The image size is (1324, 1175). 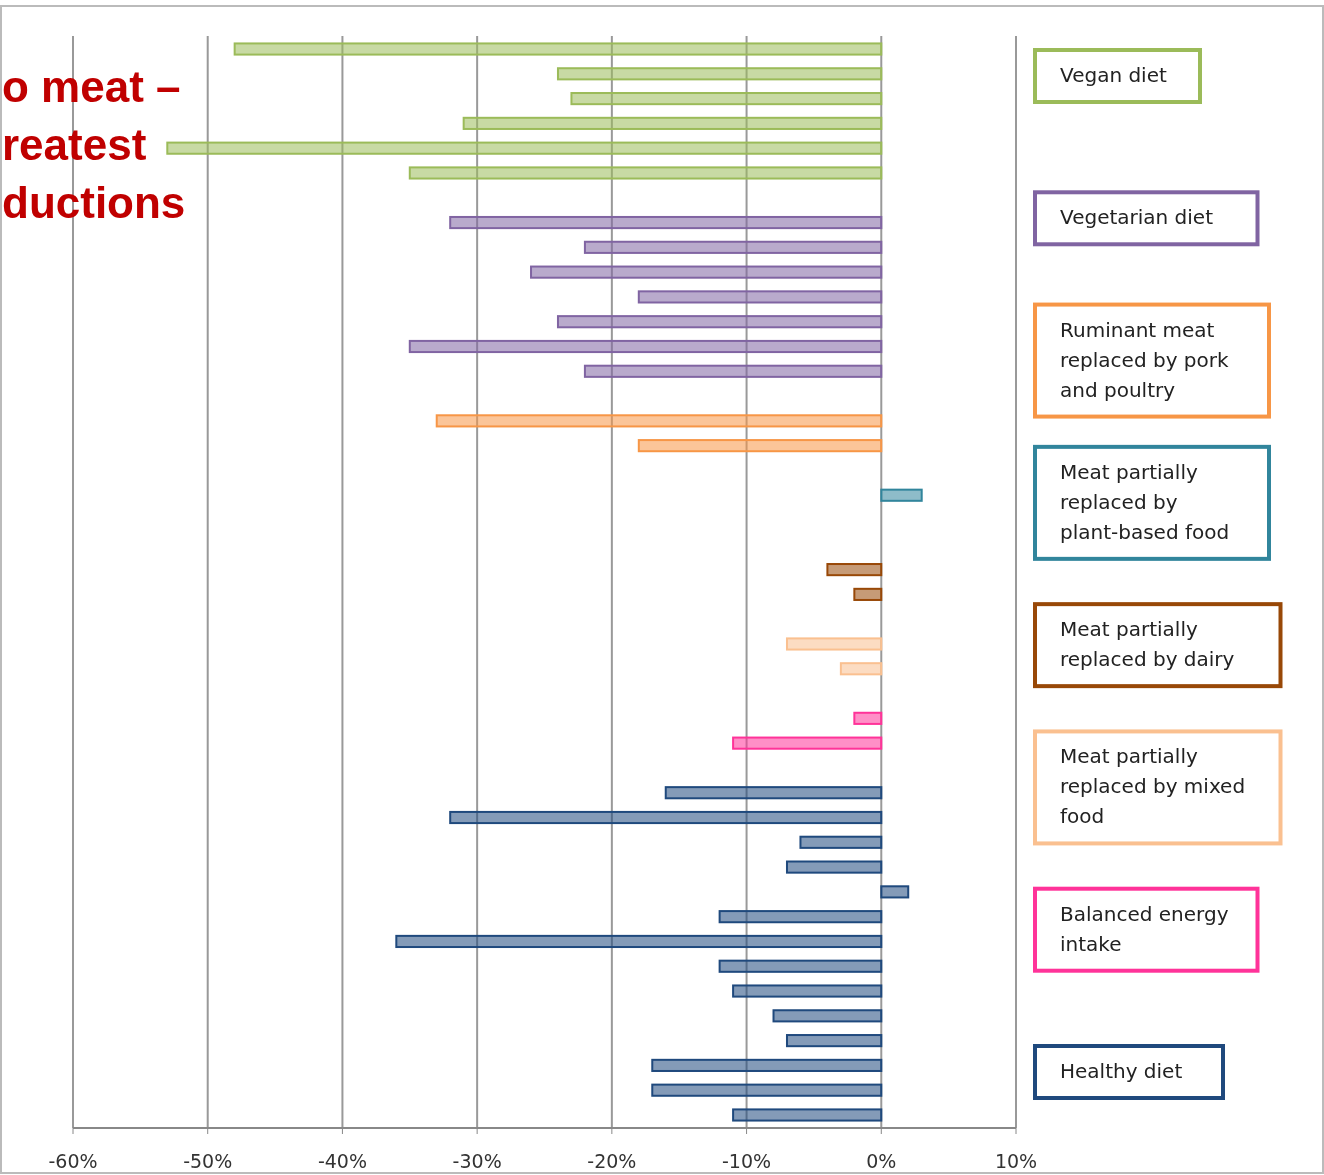 I want to click on text: Ruminant meat replaced by pork and poultry, so click(x=1144, y=359).